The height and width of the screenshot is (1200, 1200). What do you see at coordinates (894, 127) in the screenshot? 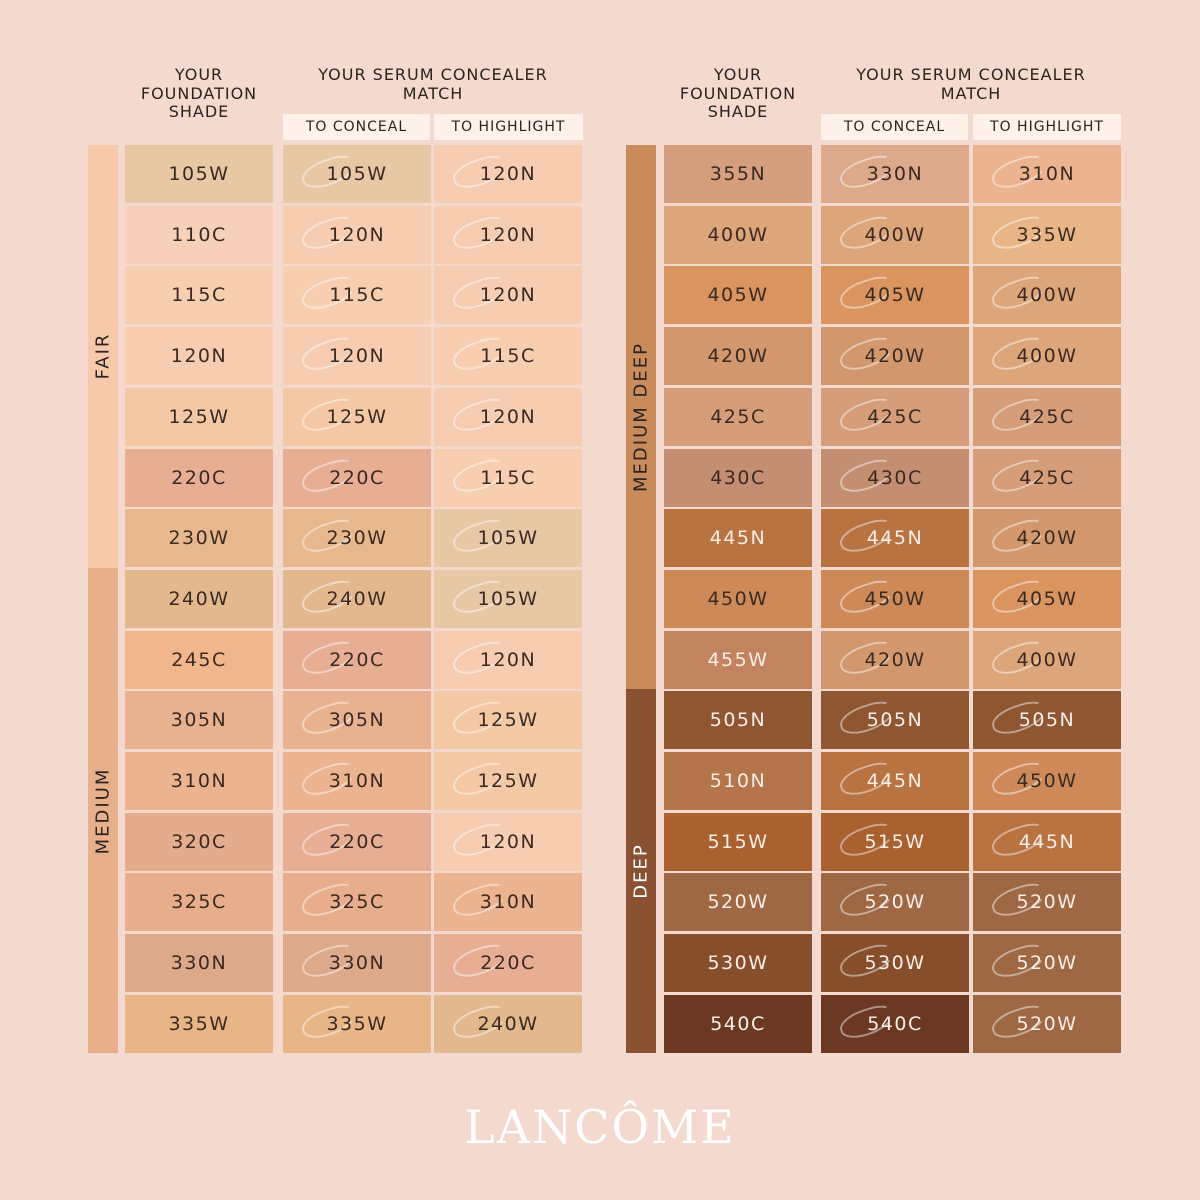
I see `right-to-conceal-header: TO CONCEAL` at bounding box center [894, 127].